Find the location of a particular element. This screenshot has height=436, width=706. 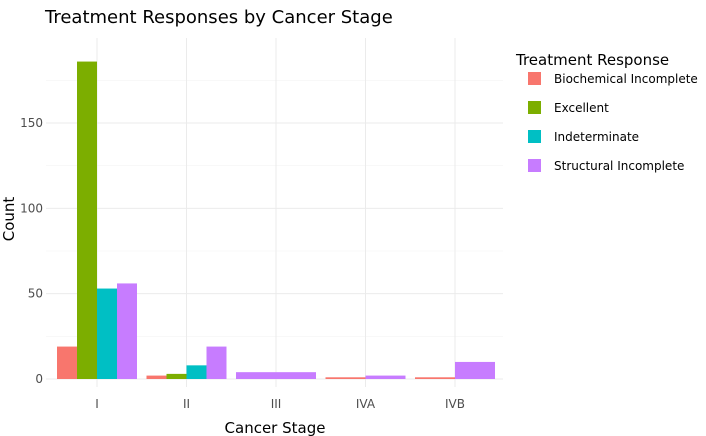

x-tick-label-4: IVB is located at coordinates (455, 404).